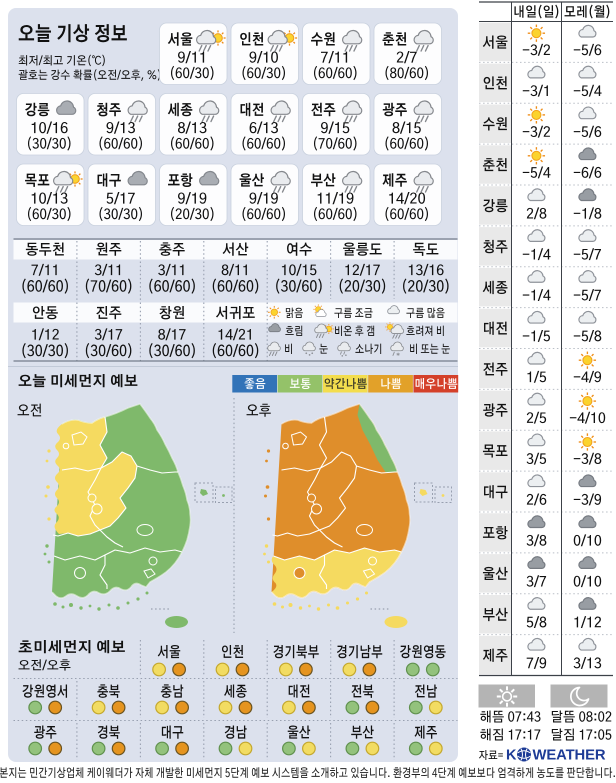 The image size is (616, 783). What do you see at coordinates (511, 756) in the screenshot?
I see `svg-text: K` at bounding box center [511, 756].